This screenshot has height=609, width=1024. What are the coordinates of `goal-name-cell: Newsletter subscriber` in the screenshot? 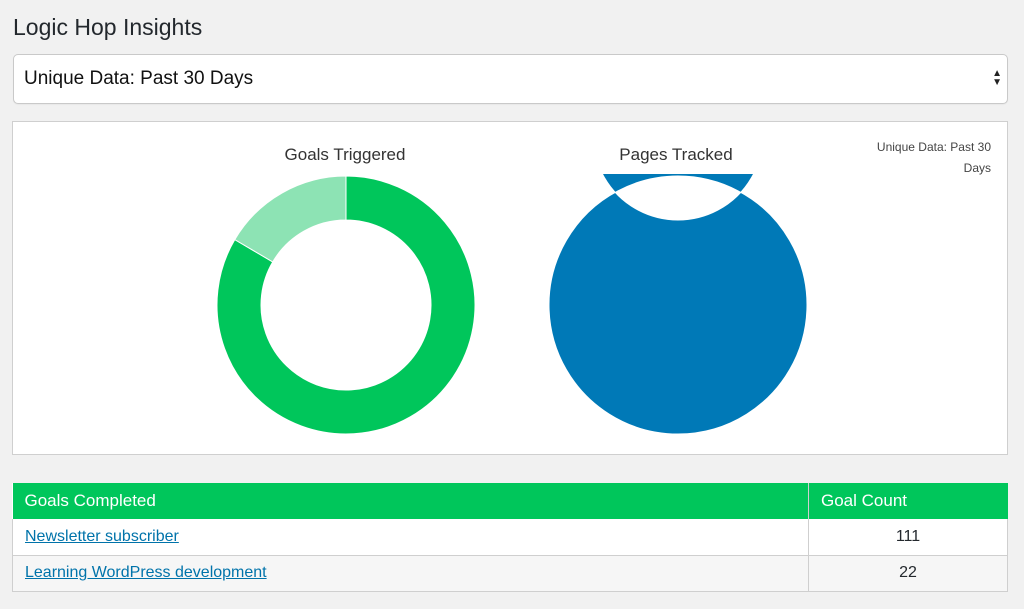 It's located at (410, 537).